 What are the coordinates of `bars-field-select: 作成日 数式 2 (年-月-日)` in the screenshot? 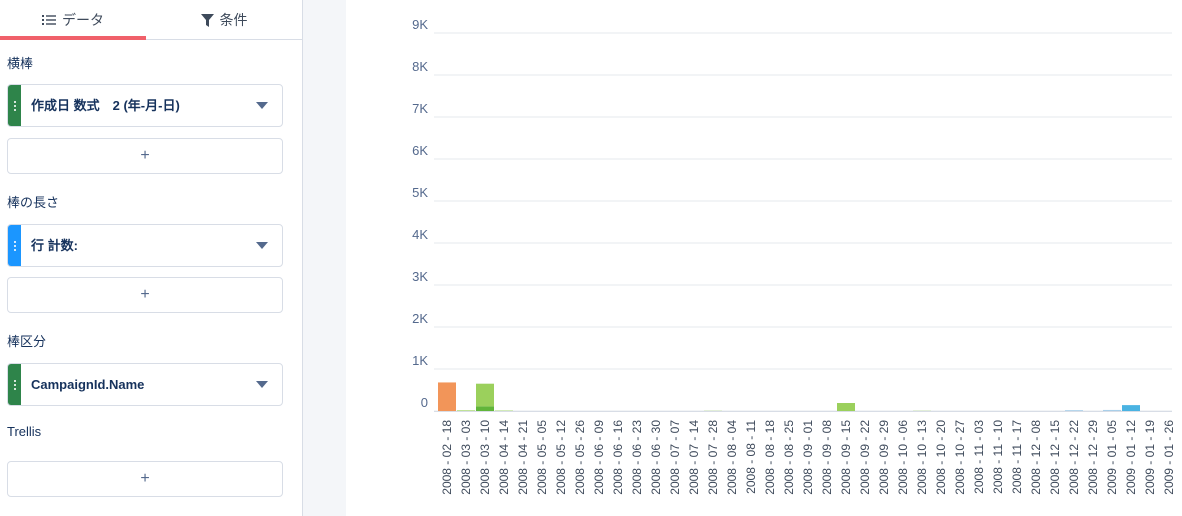 It's located at (145, 105).